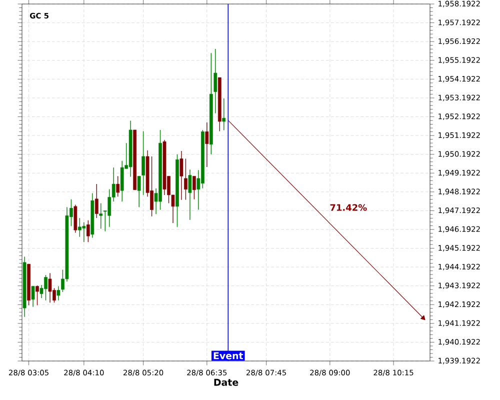  What do you see at coordinates (226, 382) in the screenshot?
I see `x-axis-title: Date` at bounding box center [226, 382].